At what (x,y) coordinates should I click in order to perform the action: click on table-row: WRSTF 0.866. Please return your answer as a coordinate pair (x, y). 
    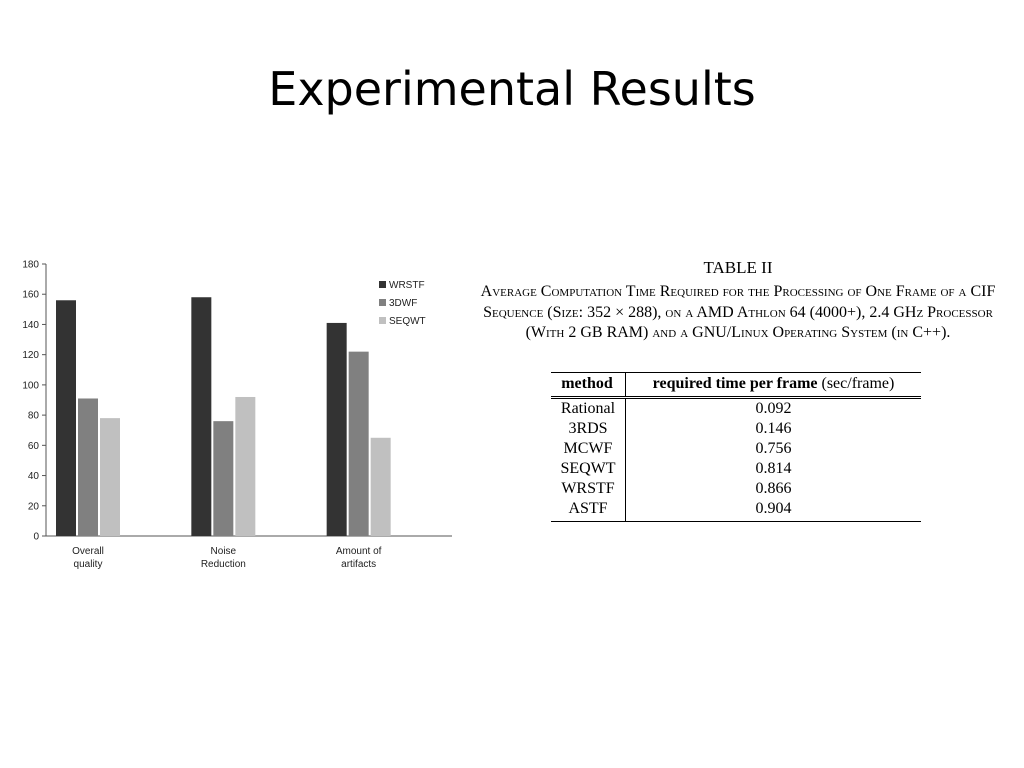
    Looking at the image, I should click on (736, 488).